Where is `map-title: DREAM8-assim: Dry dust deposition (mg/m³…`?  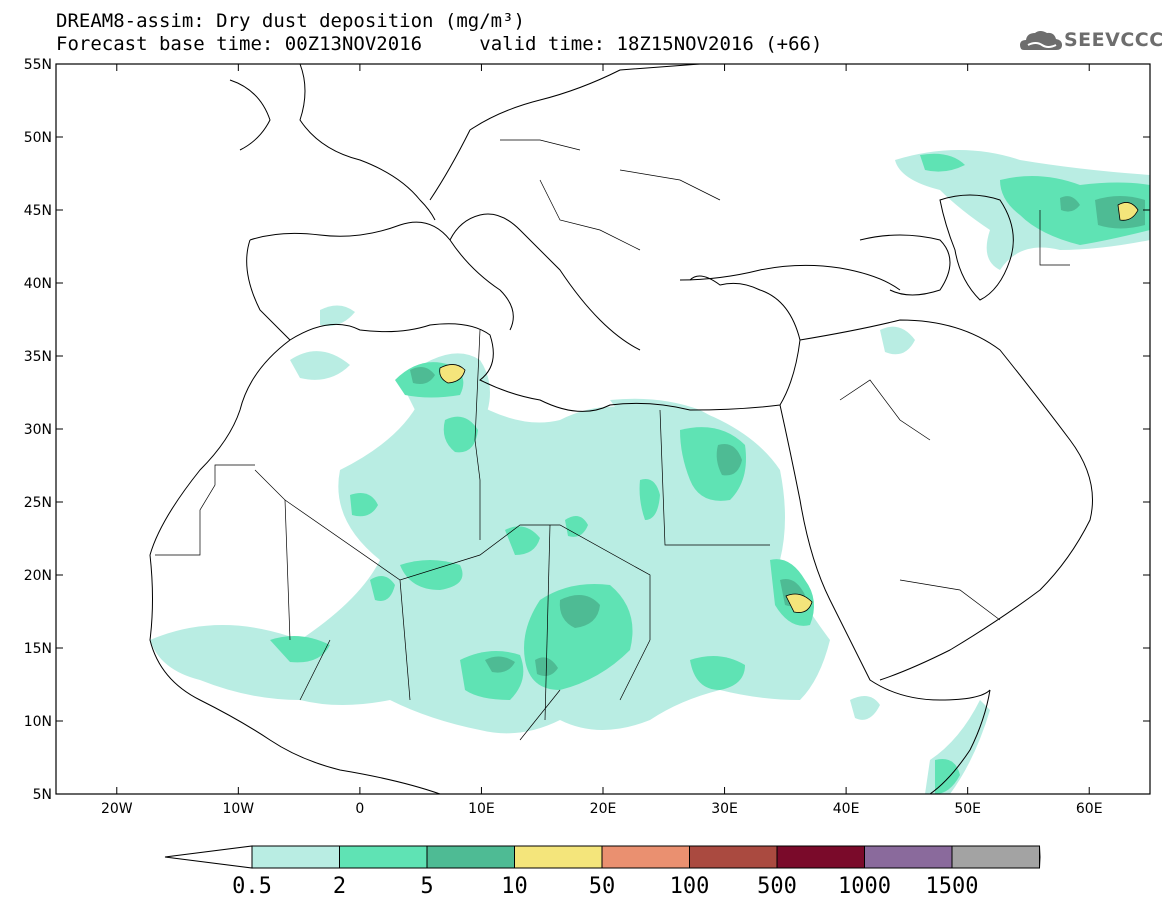 map-title: DREAM8-assim: Dry dust deposition (mg/m³… is located at coordinates (290, 21).